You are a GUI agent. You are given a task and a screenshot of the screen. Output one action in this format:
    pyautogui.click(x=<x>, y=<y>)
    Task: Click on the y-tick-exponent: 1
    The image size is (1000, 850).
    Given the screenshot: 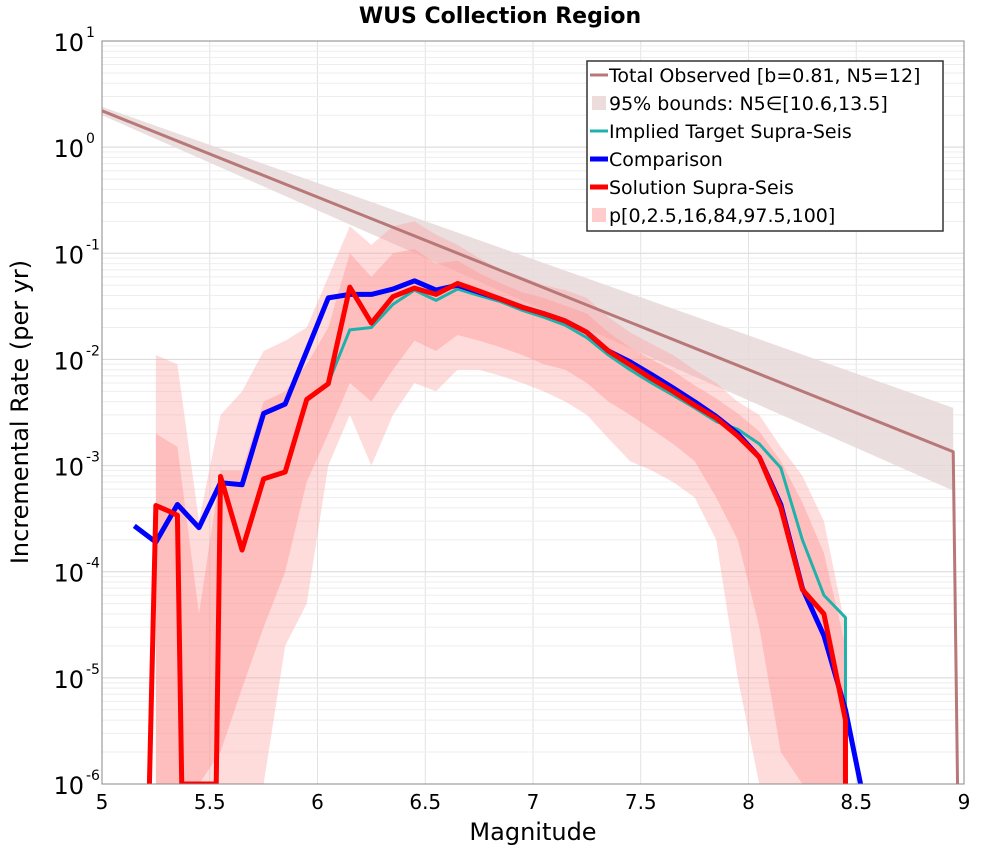 What is the action you would take?
    pyautogui.click(x=90, y=33)
    